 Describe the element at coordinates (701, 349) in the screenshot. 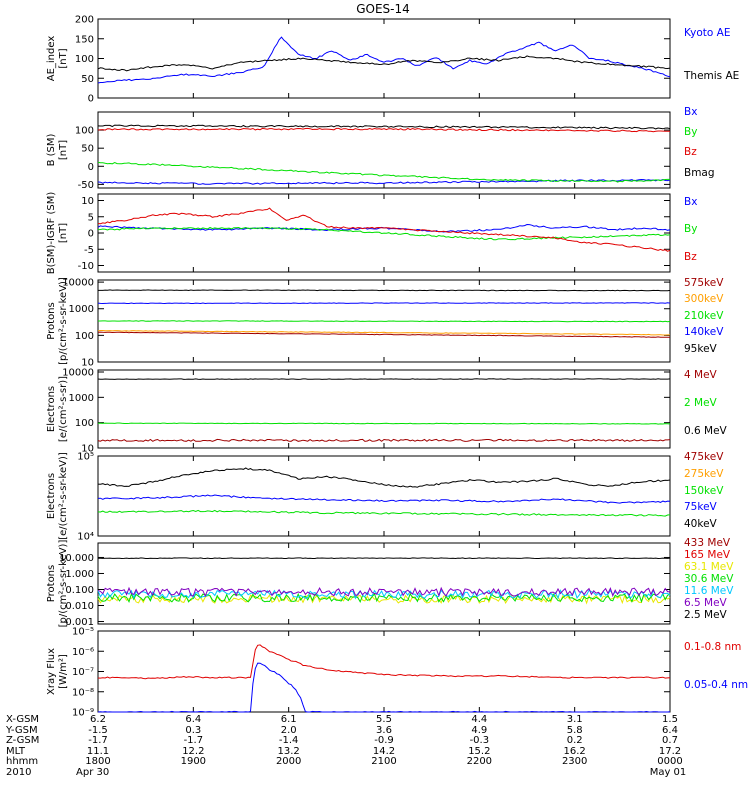

I see `legend-entry: 95keV` at that location.